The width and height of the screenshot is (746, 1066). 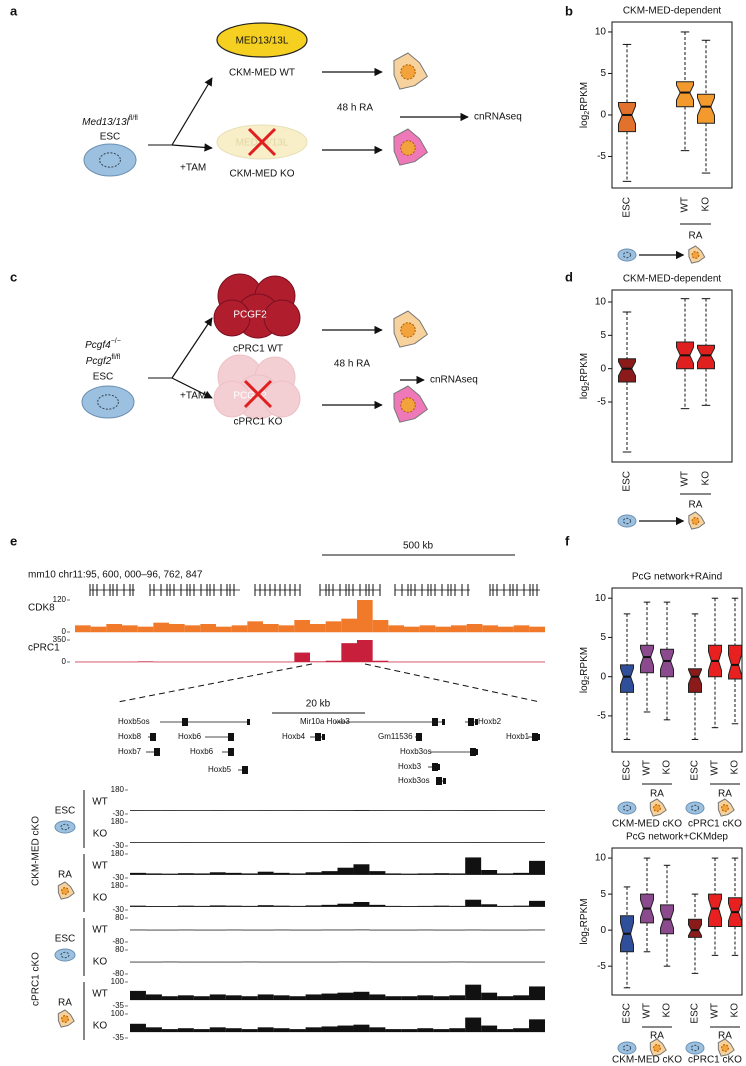 I want to click on protein, so click(x=262, y=40).